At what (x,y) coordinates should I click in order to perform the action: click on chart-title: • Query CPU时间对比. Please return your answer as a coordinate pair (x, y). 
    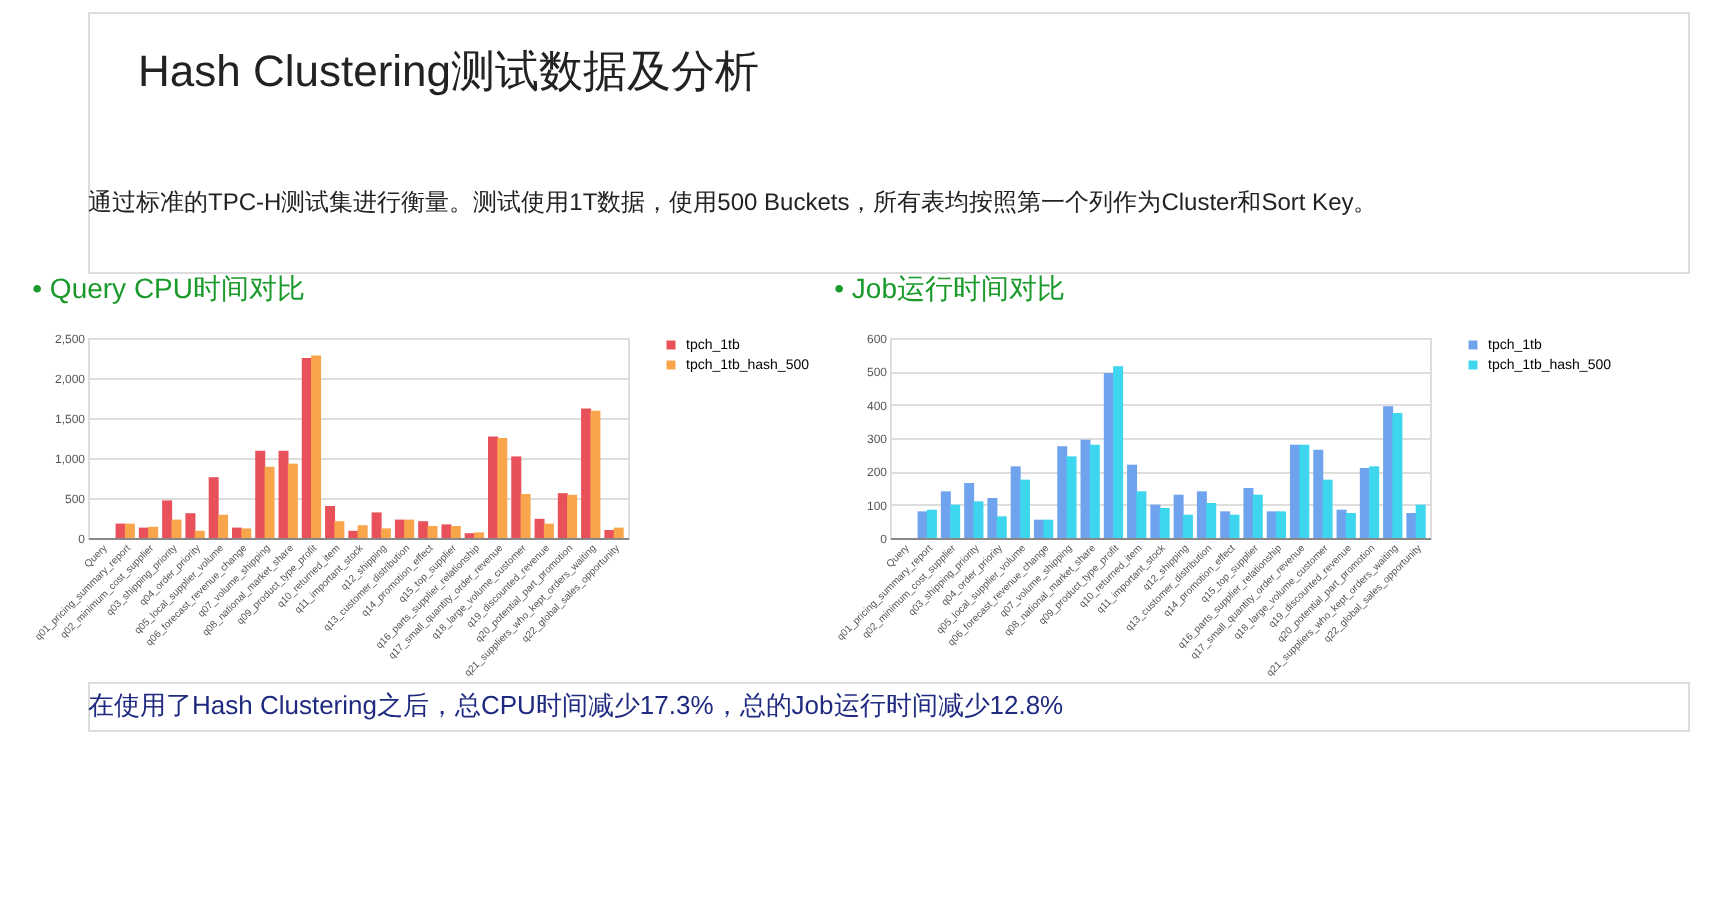
    Looking at the image, I should click on (169, 288).